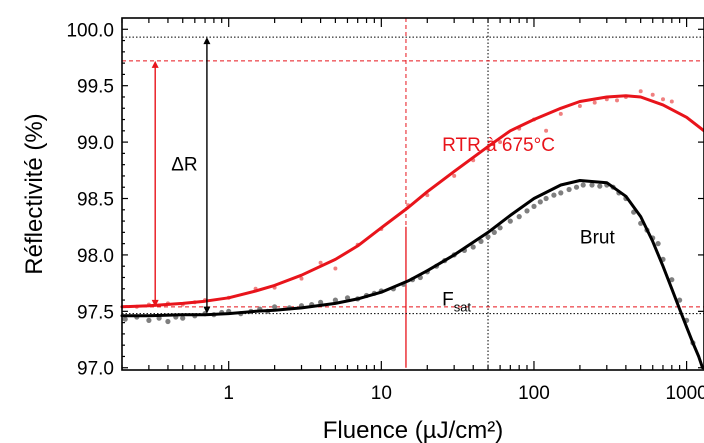  I want to click on fsat-main: F, so click(448, 300).